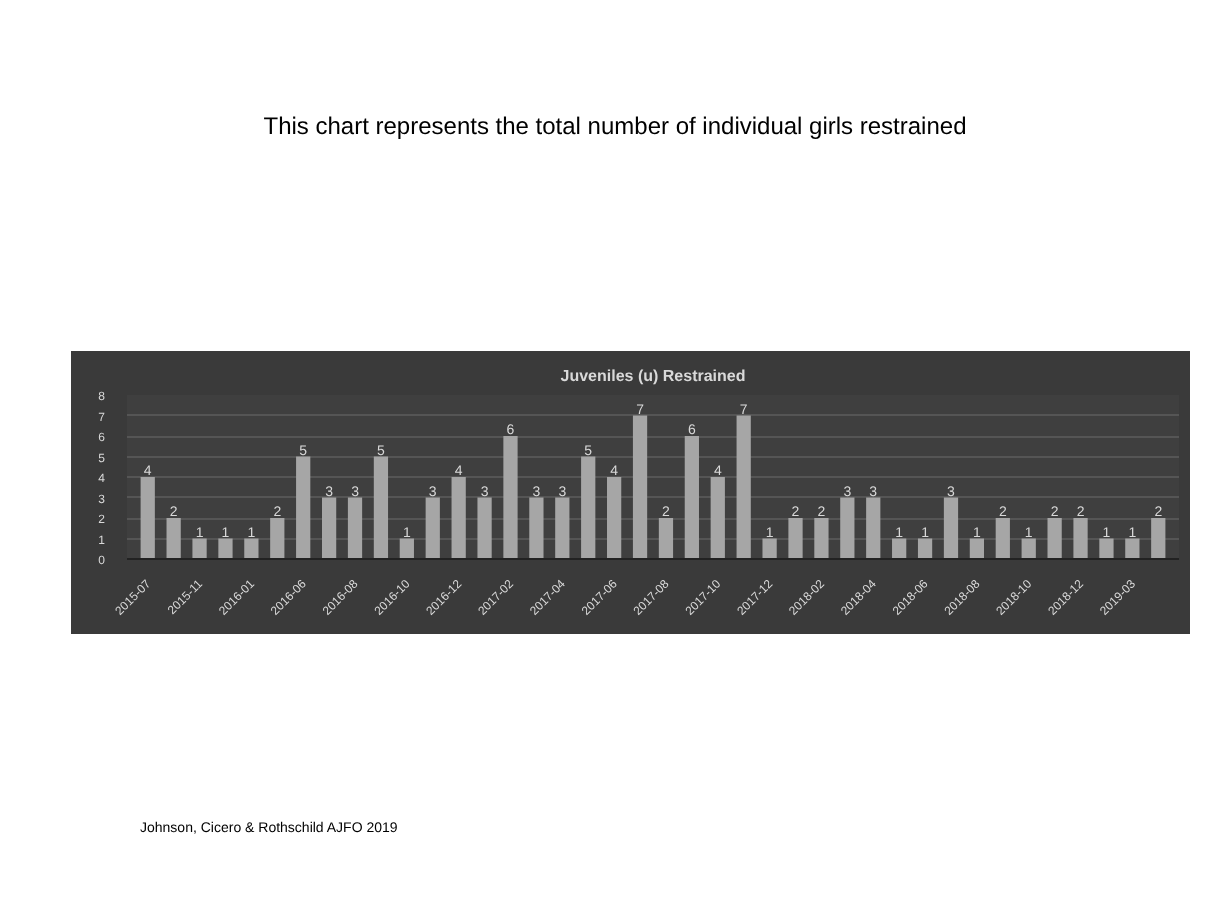 This screenshot has width=1210, height=906. I want to click on chart-title: Juveniles (u) Restrained, so click(653, 376).